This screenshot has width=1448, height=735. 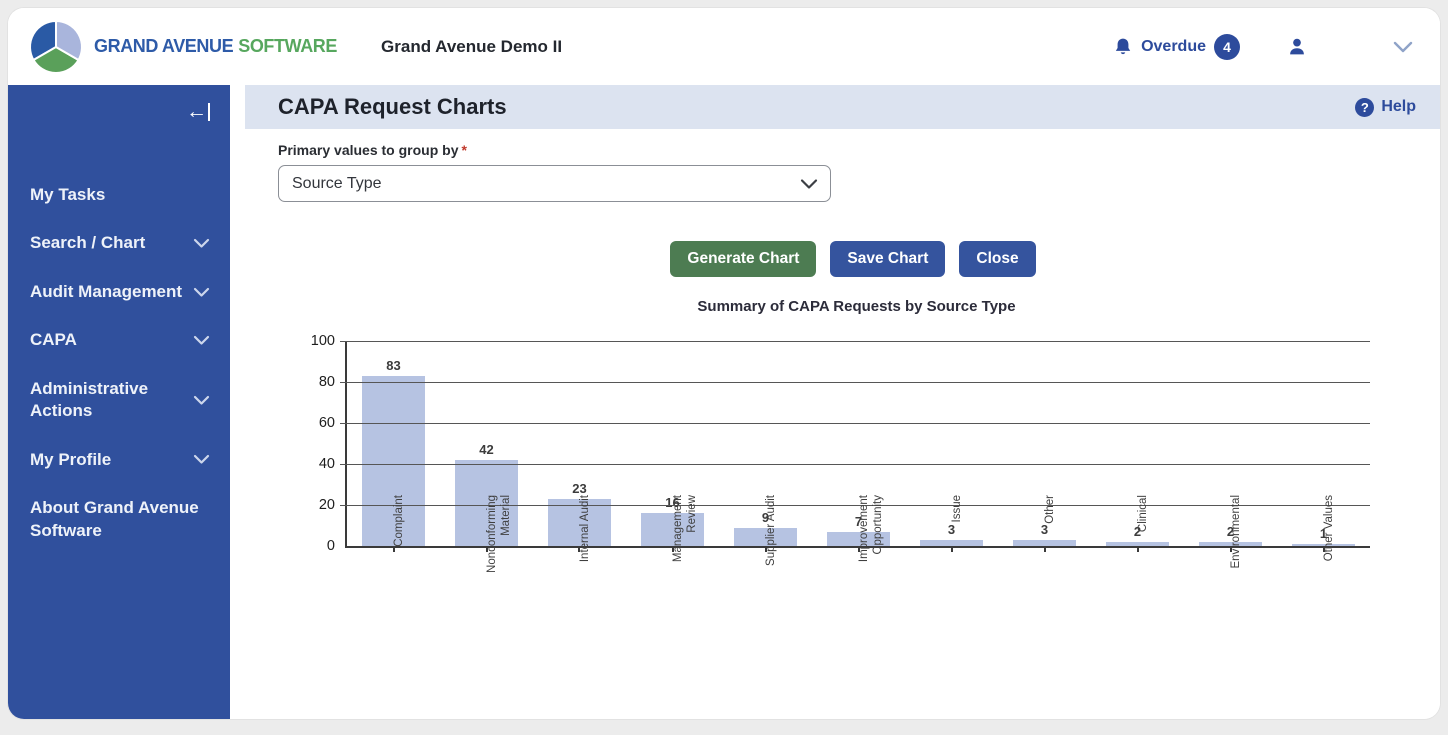 I want to click on help-button: ? Help, so click(x=1385, y=107).